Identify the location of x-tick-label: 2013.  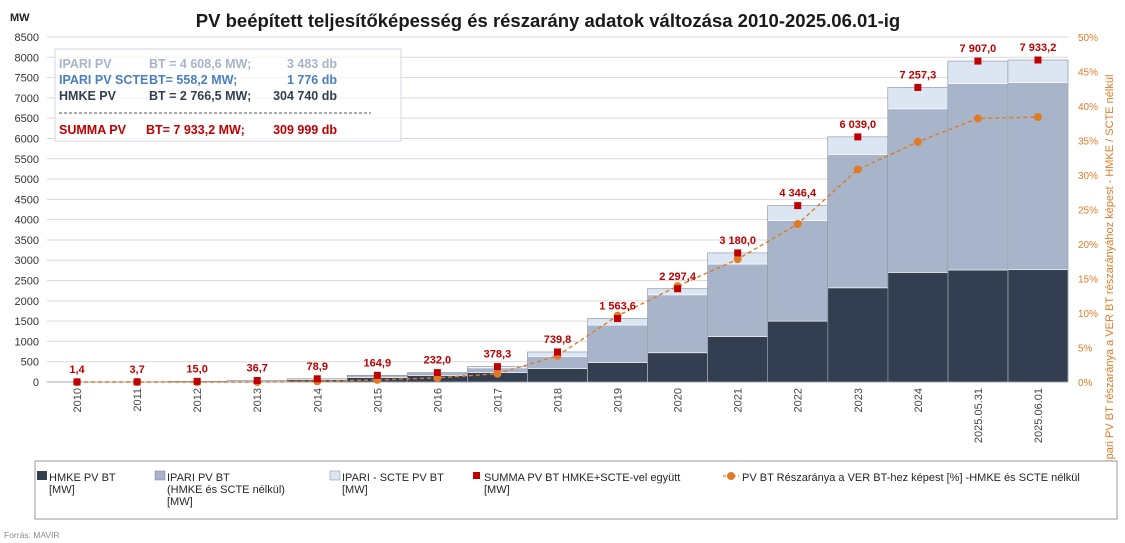
(258, 400).